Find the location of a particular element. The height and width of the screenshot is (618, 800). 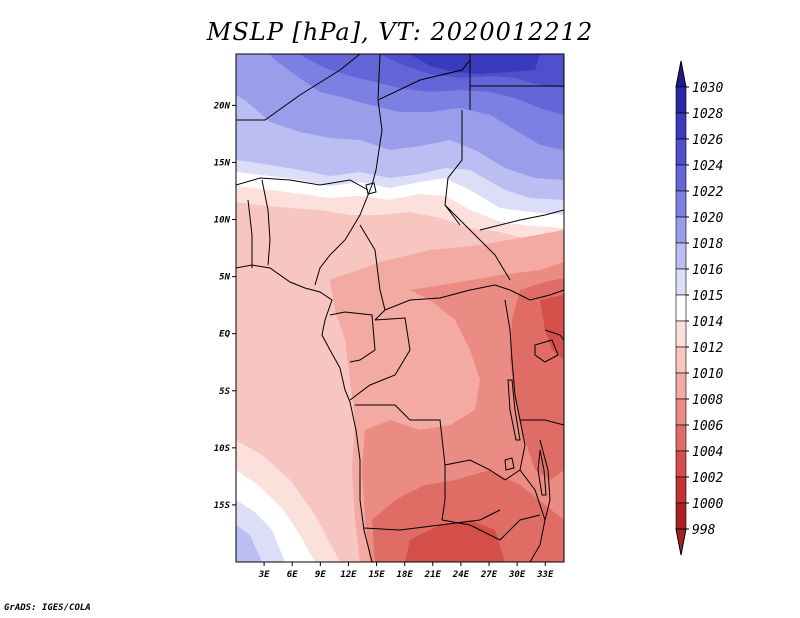

map-title: MSLP [hPa], VT: 2020012212 is located at coordinates (400, 32).